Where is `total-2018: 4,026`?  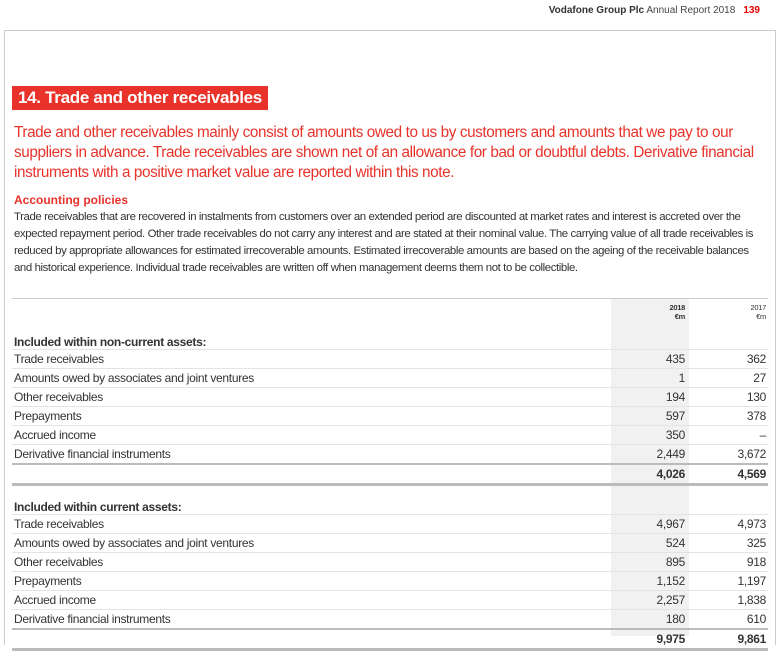 total-2018: 4,026 is located at coordinates (649, 474).